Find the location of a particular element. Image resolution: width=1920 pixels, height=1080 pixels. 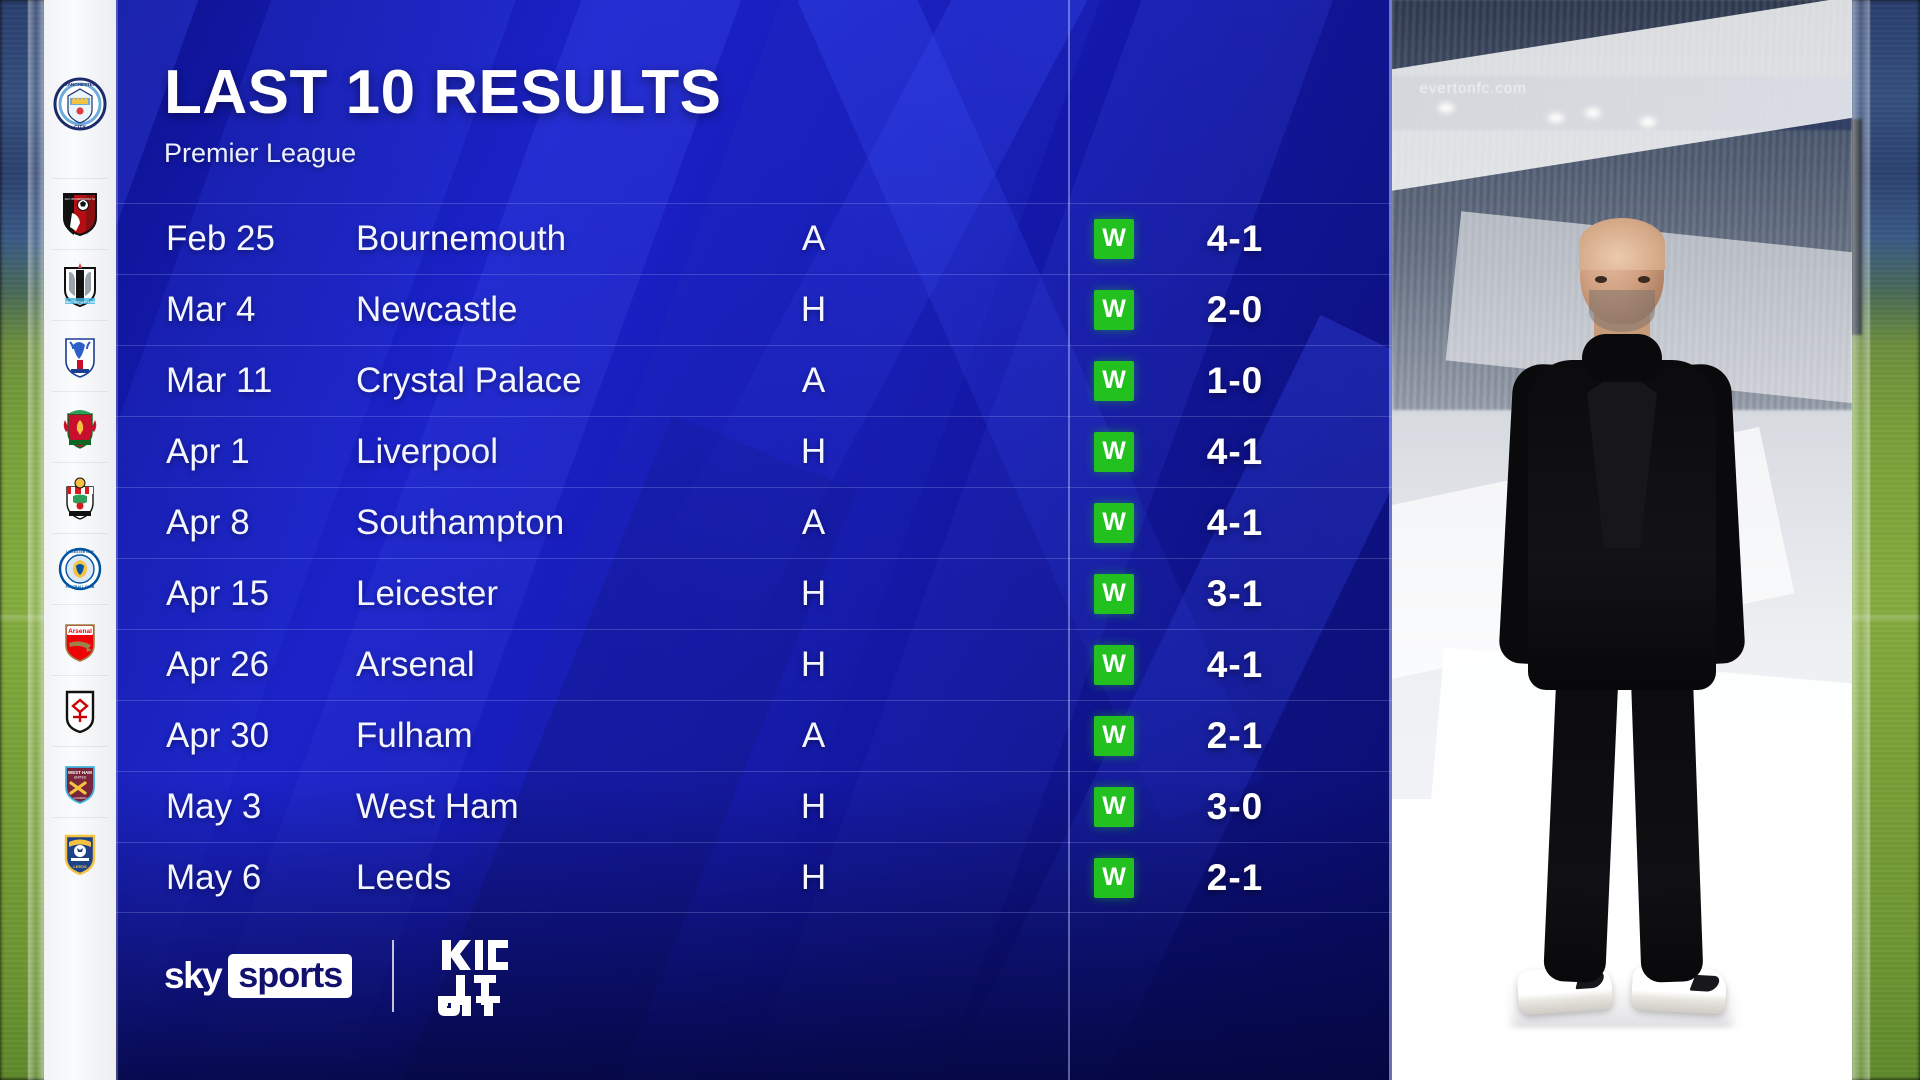

crystal-palace-crest is located at coordinates (80, 357).